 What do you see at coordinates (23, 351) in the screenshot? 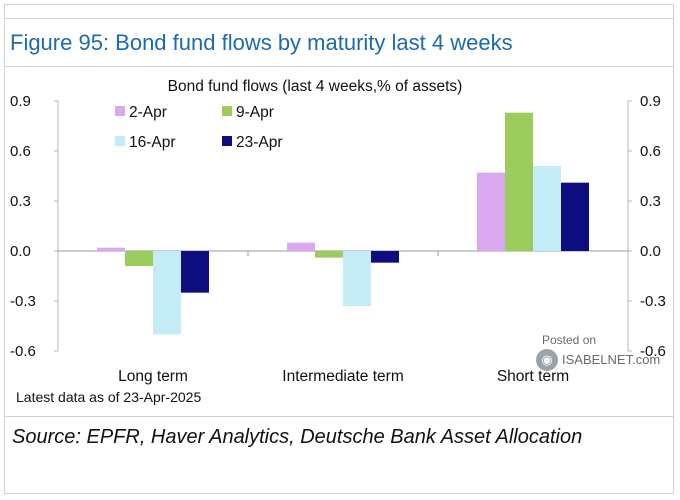
I see `y-tick-label-left: -0.6` at bounding box center [23, 351].